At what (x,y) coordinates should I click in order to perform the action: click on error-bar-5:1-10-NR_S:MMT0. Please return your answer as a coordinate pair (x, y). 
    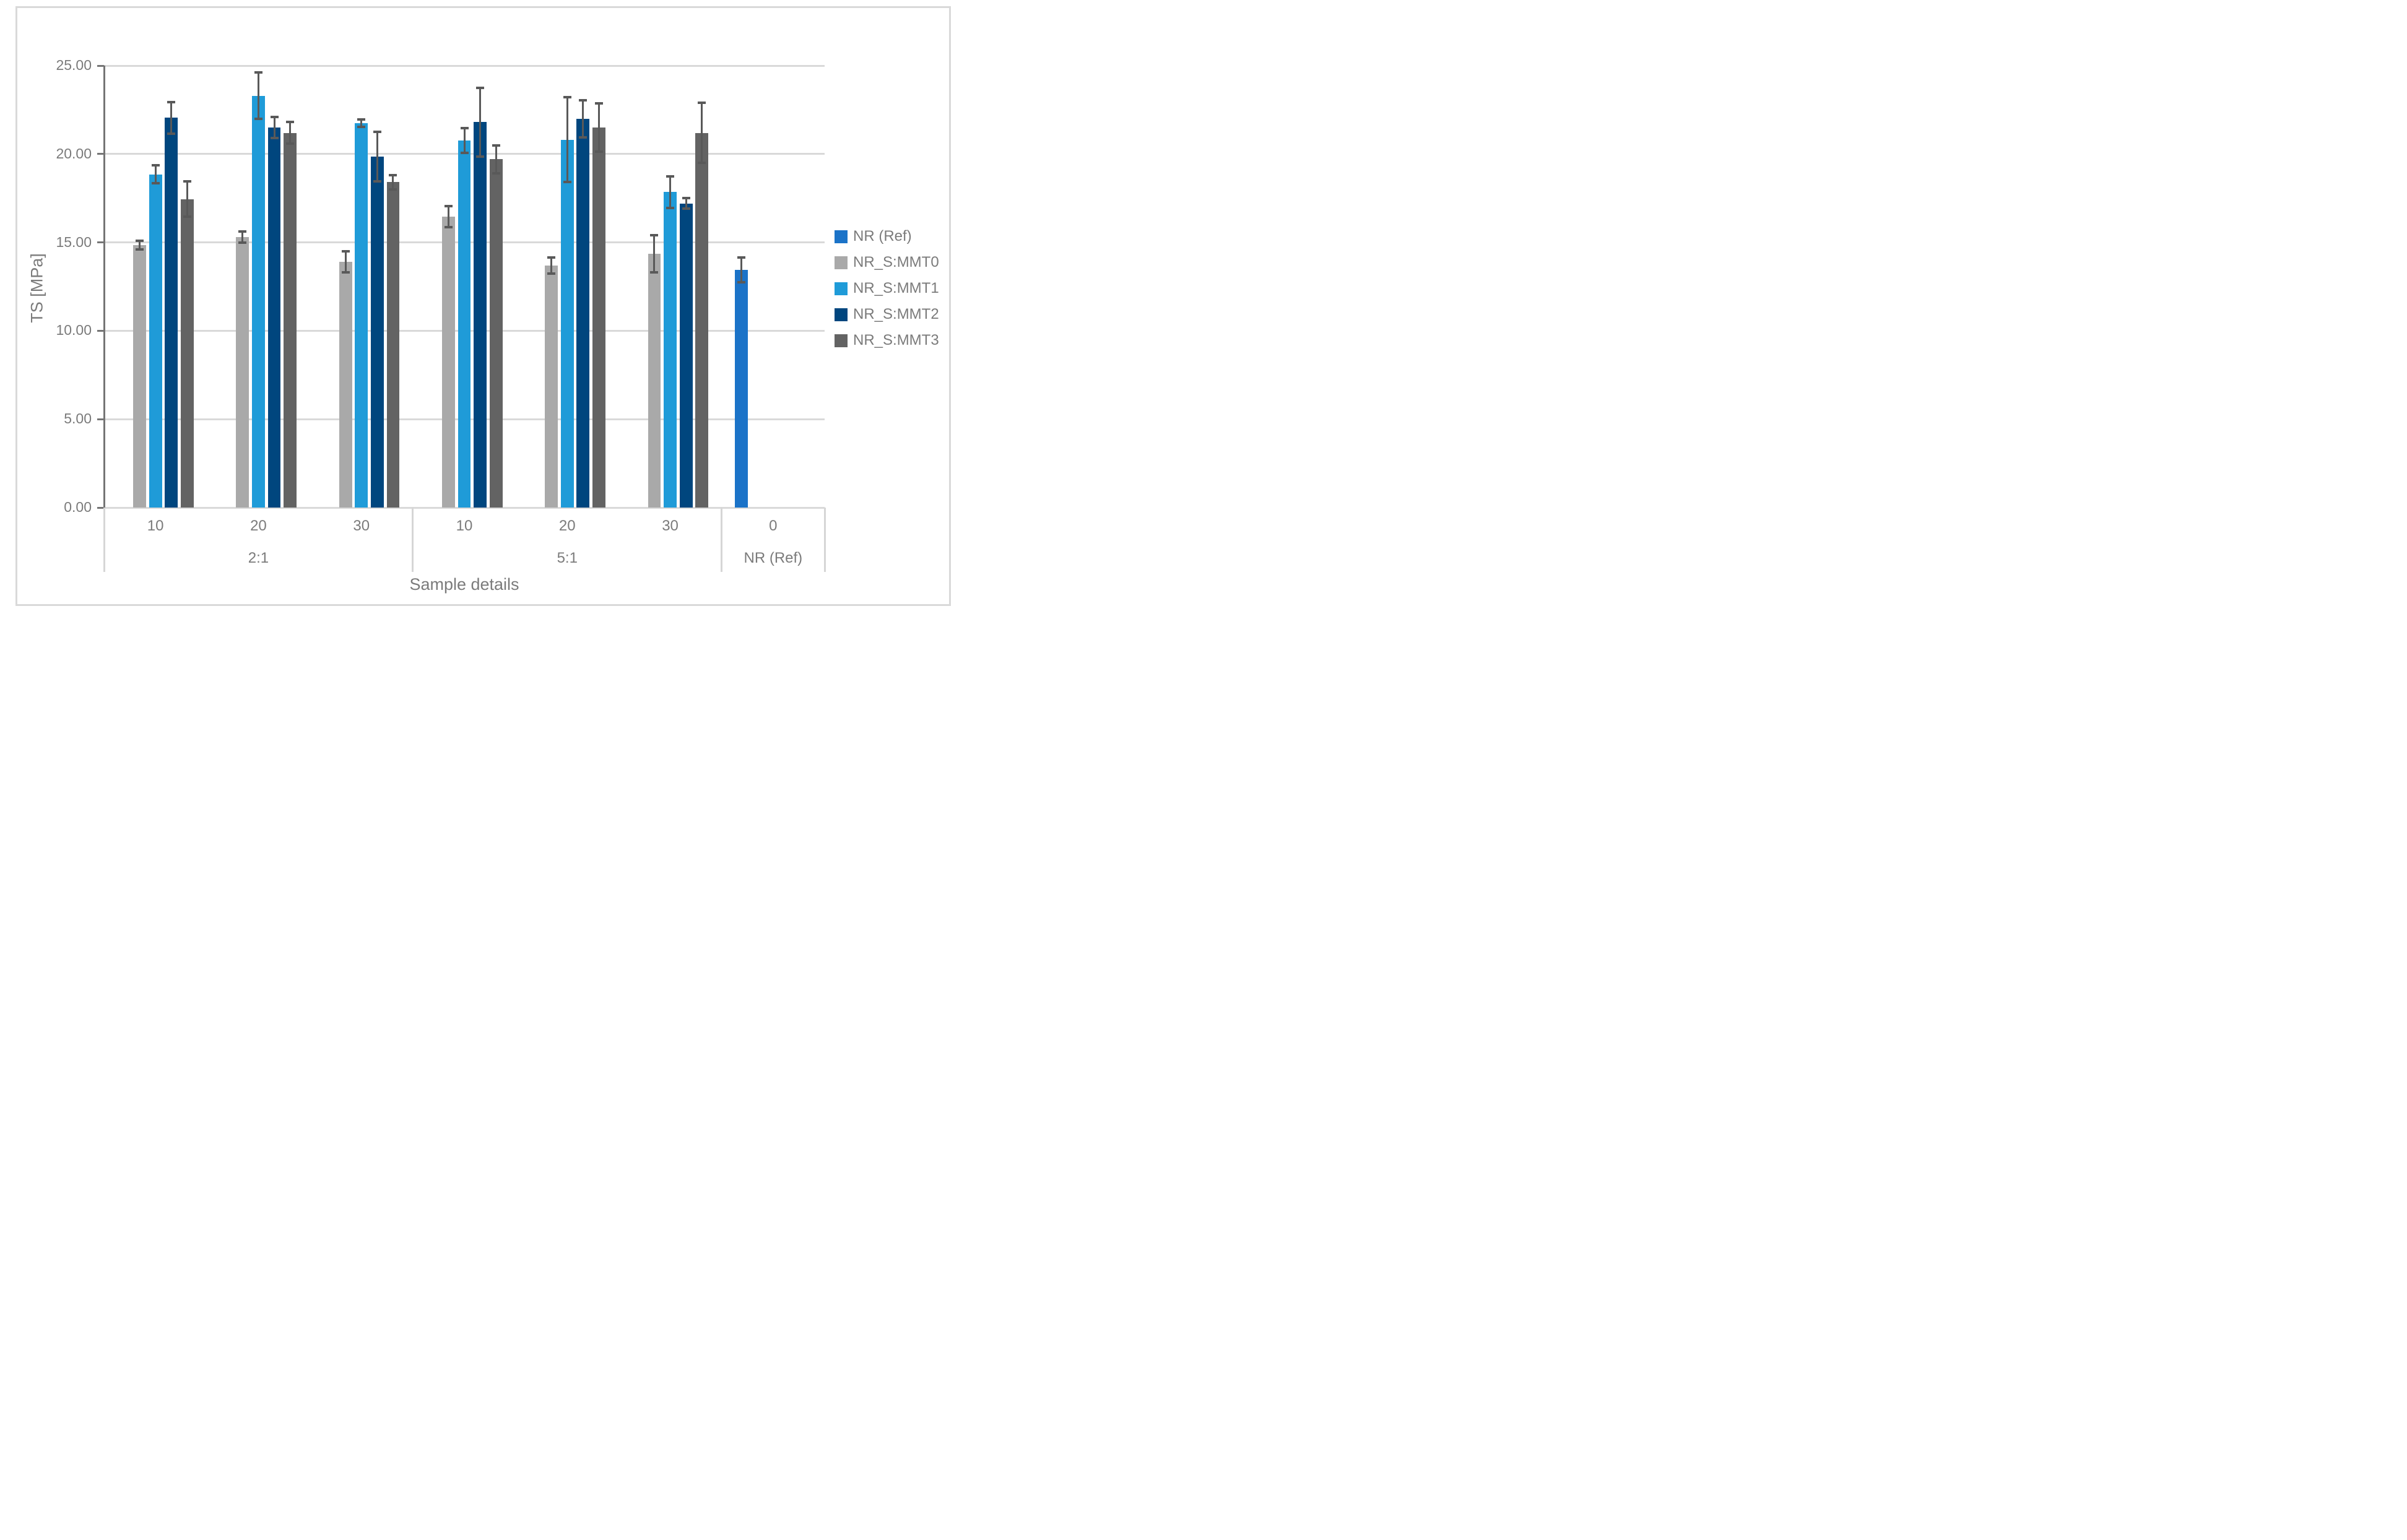
    Looking at the image, I should click on (448, 217).